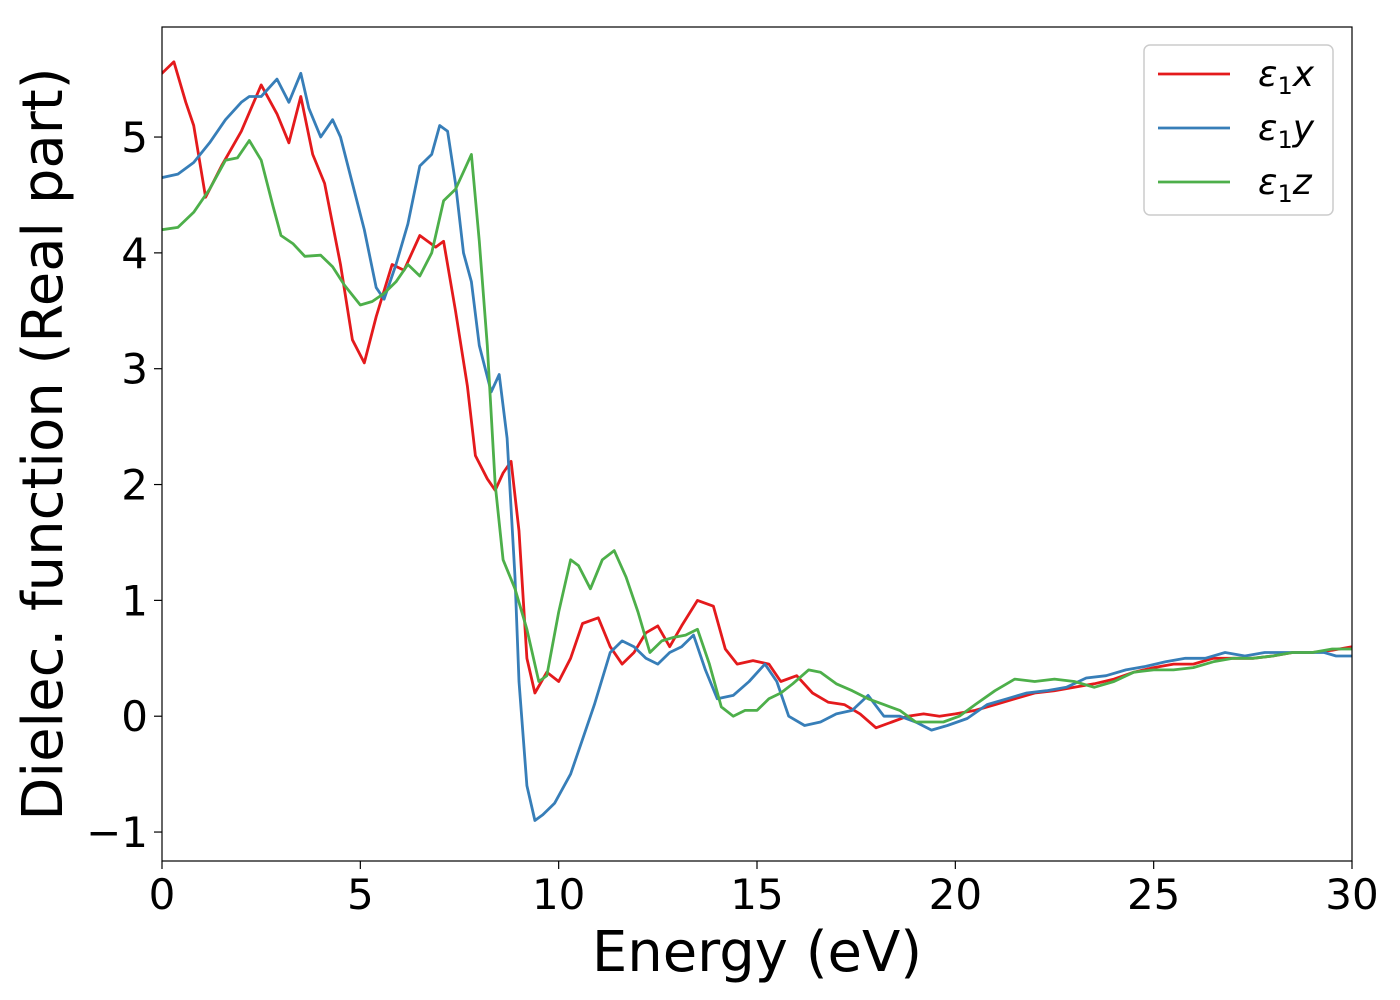  What do you see at coordinates (558, 894) in the screenshot?
I see `x-tick-label: 10` at bounding box center [558, 894].